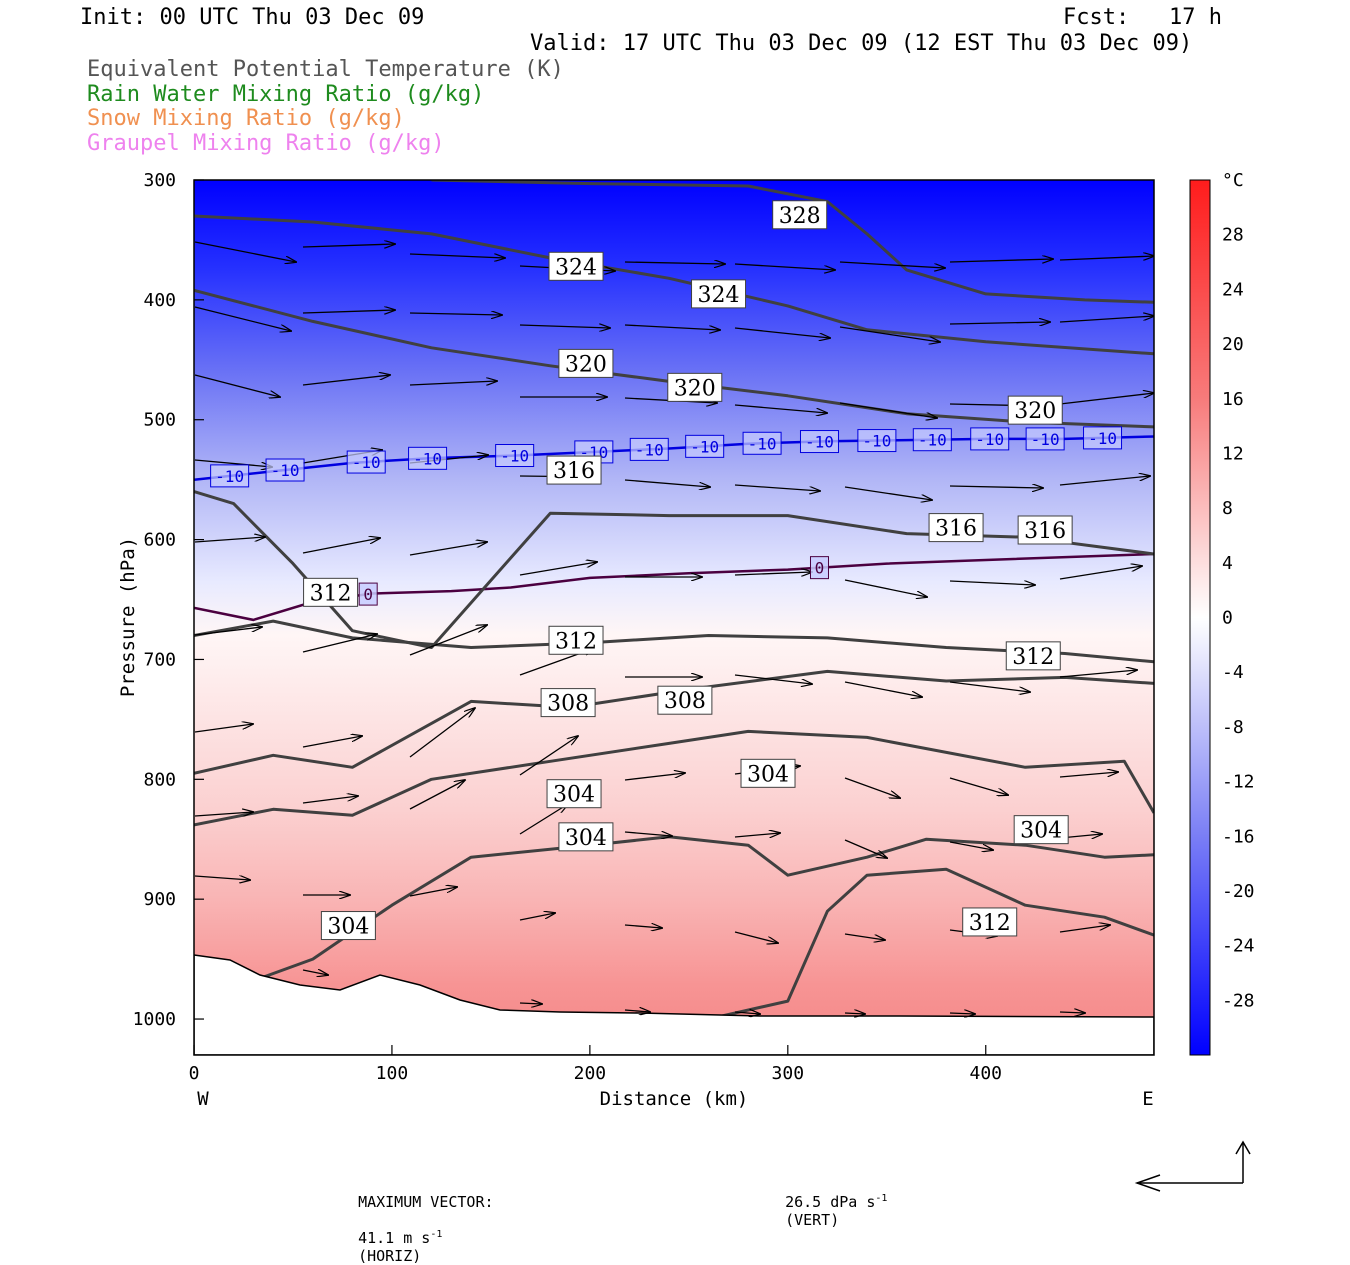 This screenshot has height=1265, width=1350. What do you see at coordinates (194, 1073) in the screenshot?
I see `x-tick-label: 0` at bounding box center [194, 1073].